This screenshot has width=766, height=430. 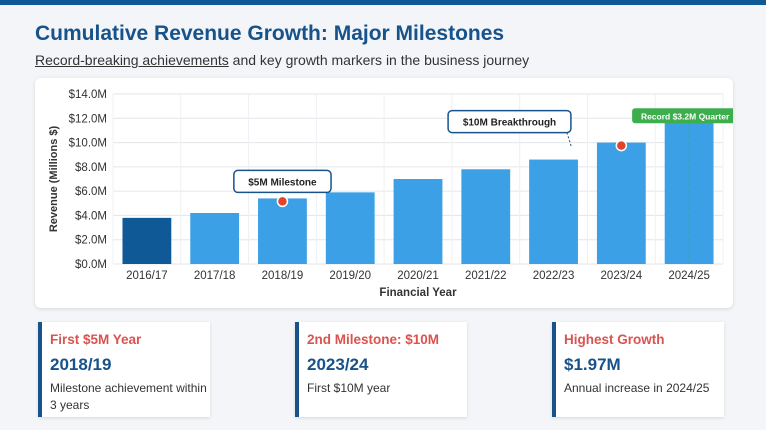 I want to click on x-tick-label: 2019/20, so click(x=350, y=276).